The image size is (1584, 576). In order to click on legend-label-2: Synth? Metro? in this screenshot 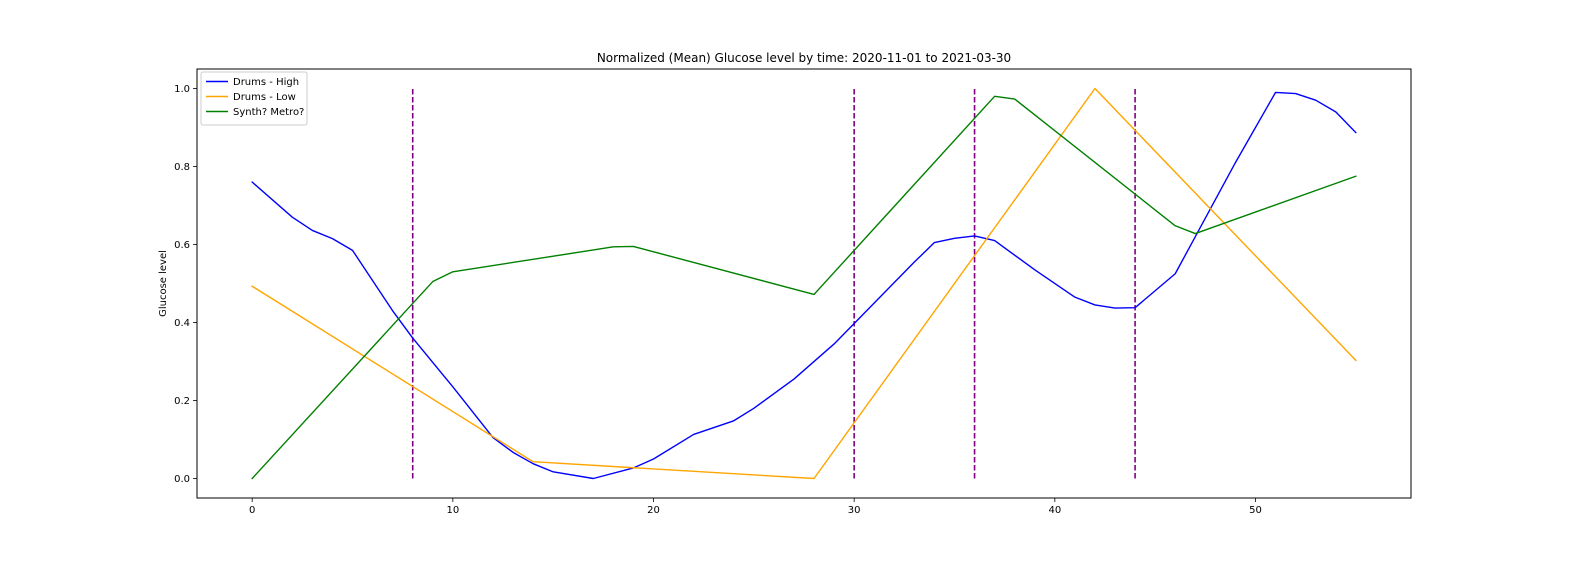, I will do `click(268, 112)`.